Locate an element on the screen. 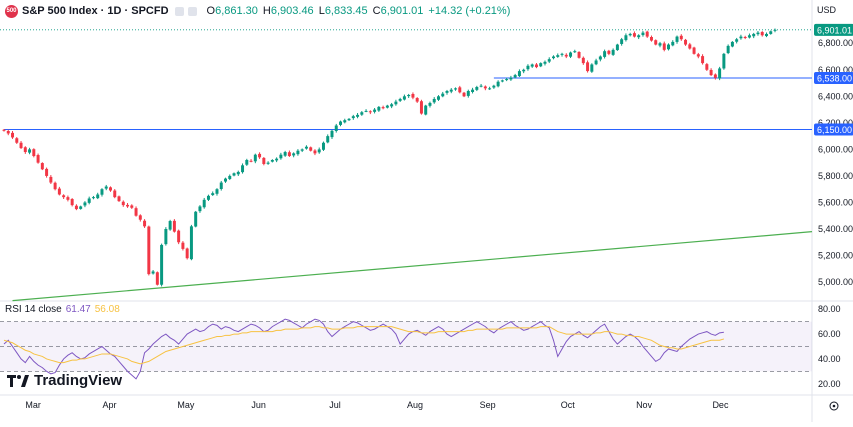 Image resolution: width=853 pixels, height=427 pixels. tradingview-logo: TradingView is located at coordinates (64, 380).